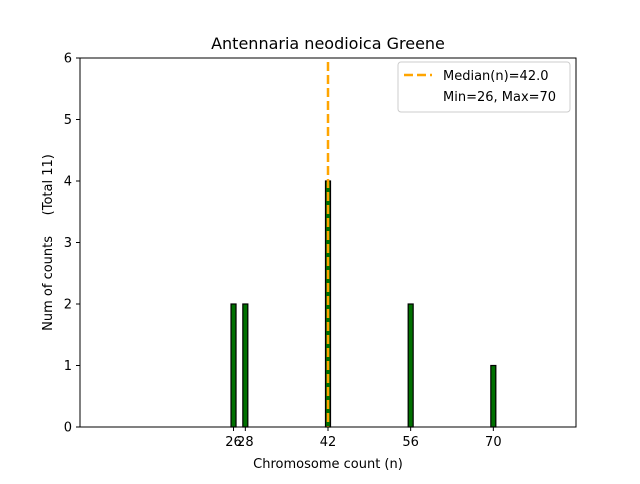 The image size is (640, 484). What do you see at coordinates (496, 76) in the screenshot?
I see `legend-median-entry: Median(n)=42.0` at bounding box center [496, 76].